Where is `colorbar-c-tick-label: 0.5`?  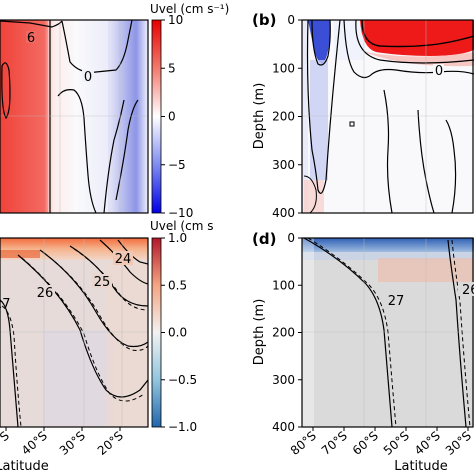 colorbar-c-tick-label: 0.5 is located at coordinates (177, 285).